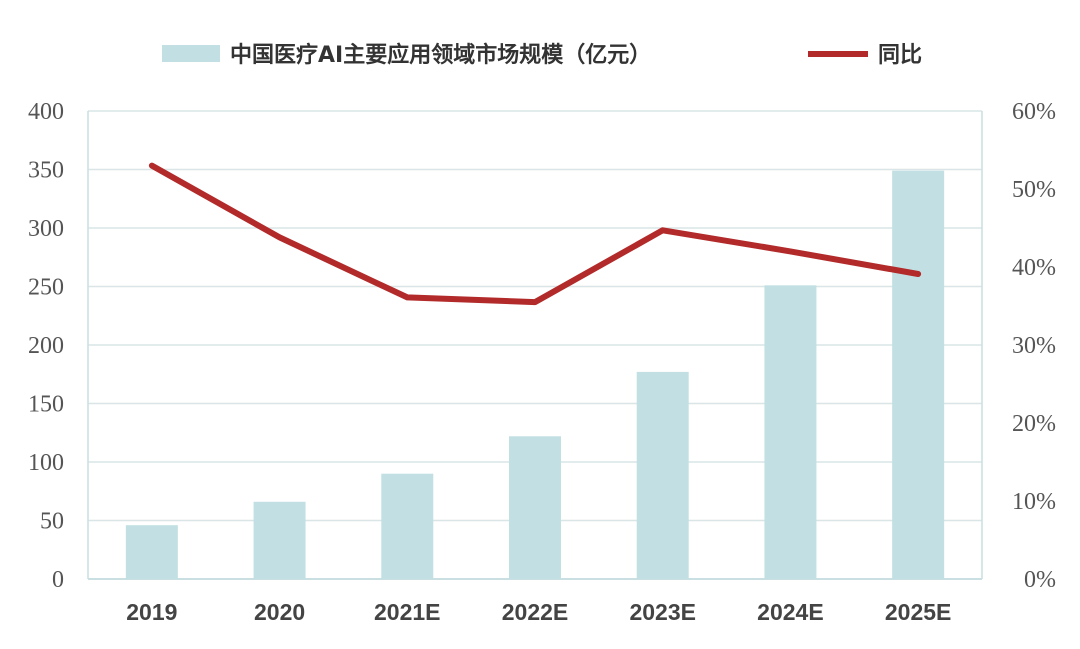 The width and height of the screenshot is (1080, 649). What do you see at coordinates (790, 612) in the screenshot?
I see `x-tick-label: 2024E` at bounding box center [790, 612].